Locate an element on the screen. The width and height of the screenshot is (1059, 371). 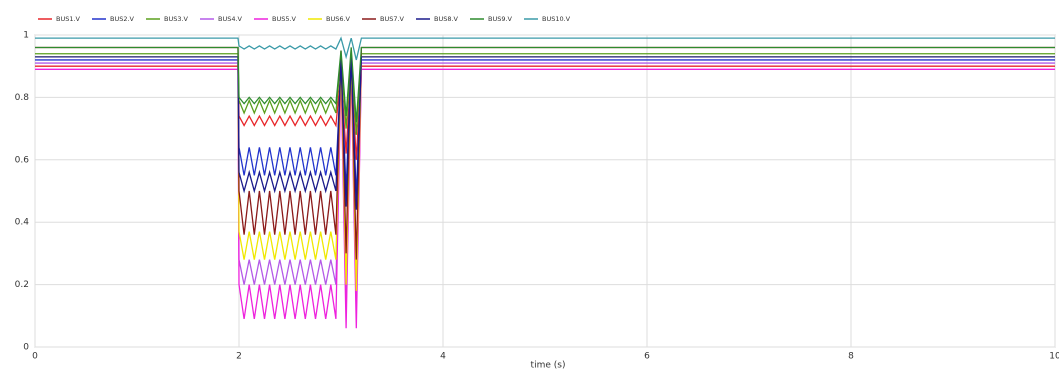
legend-label: BUS4.V is located at coordinates (230, 19).